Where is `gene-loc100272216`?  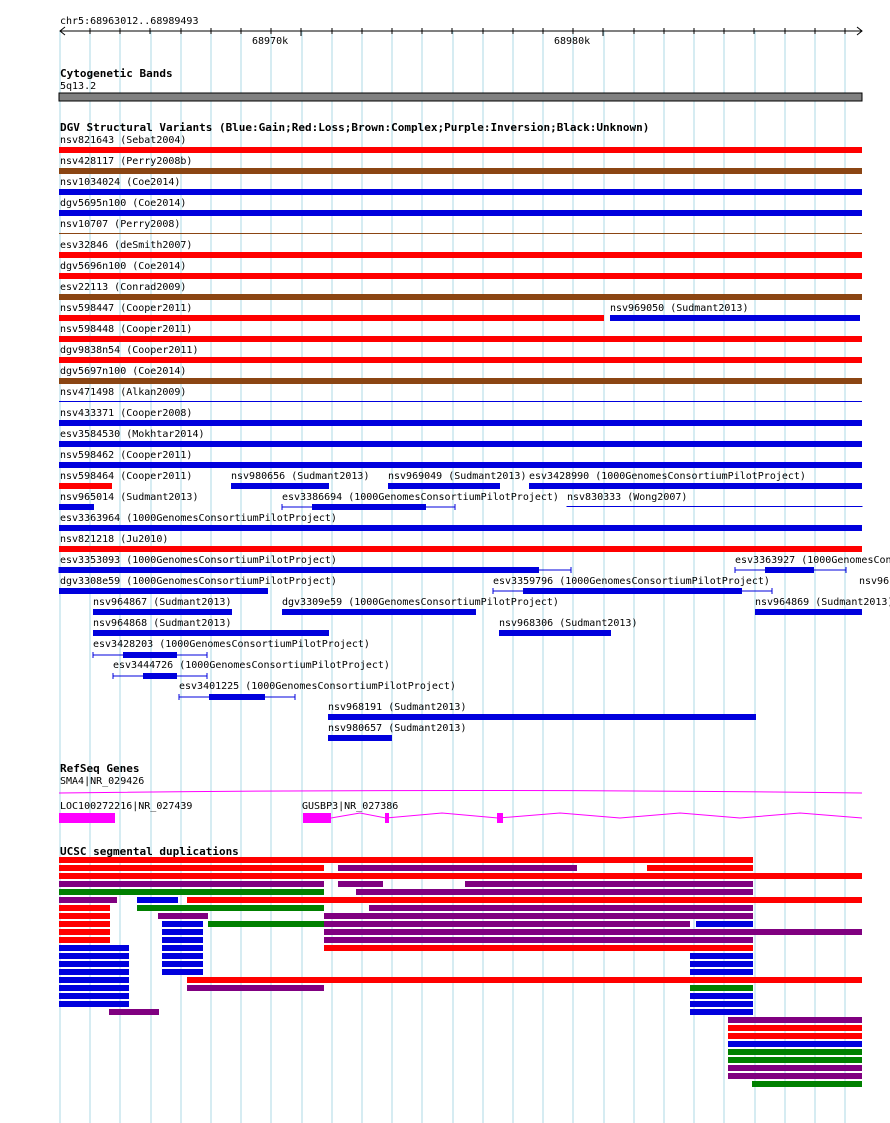 gene-loc100272216 is located at coordinates (87, 818).